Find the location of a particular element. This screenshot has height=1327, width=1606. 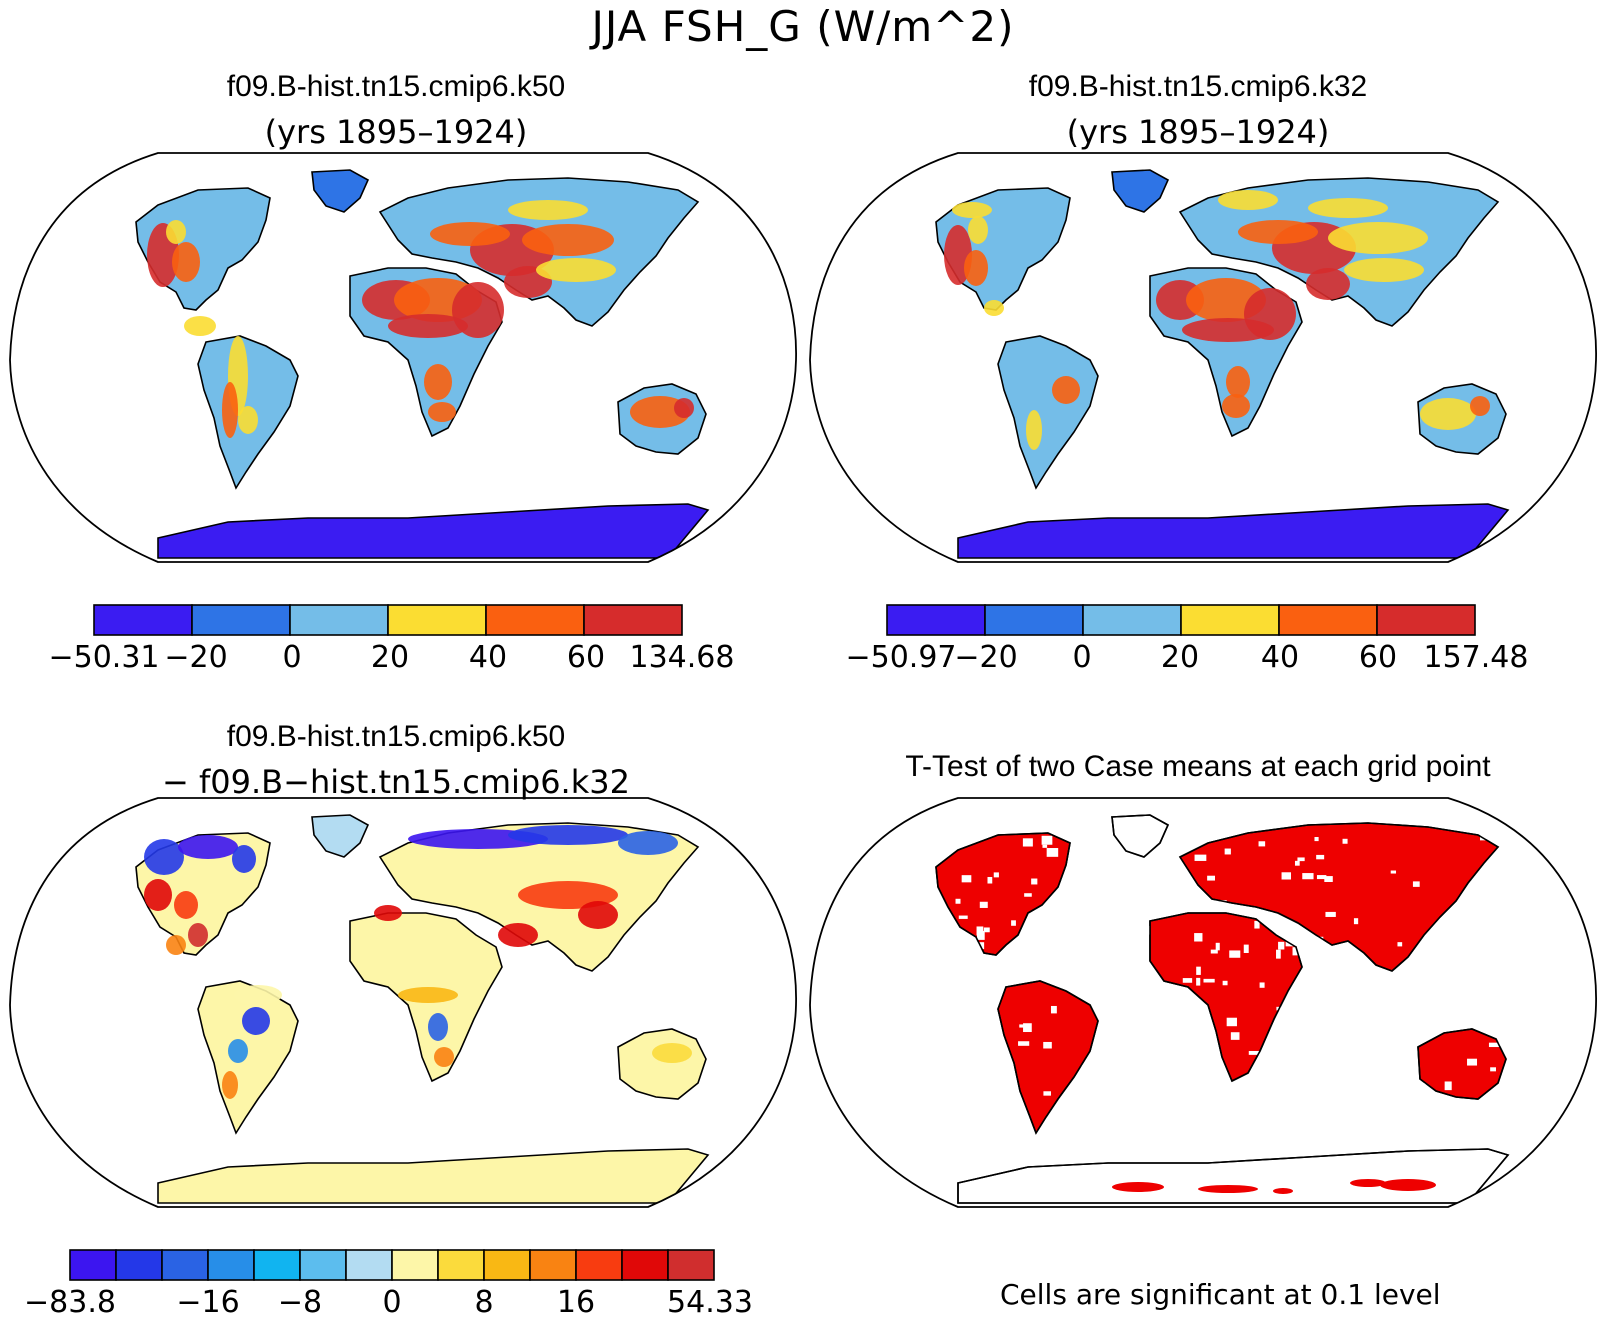

colorbar-label: −20 is located at coordinates (985, 657).